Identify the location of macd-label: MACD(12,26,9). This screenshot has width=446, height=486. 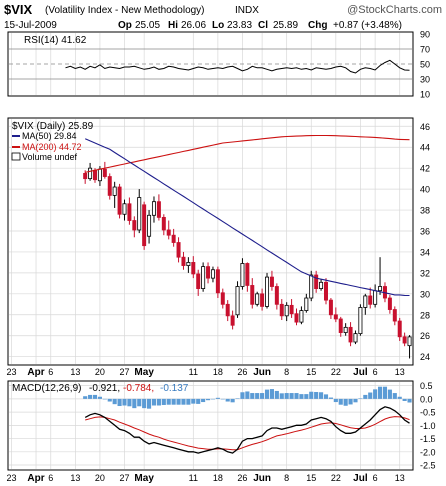
(46, 388).